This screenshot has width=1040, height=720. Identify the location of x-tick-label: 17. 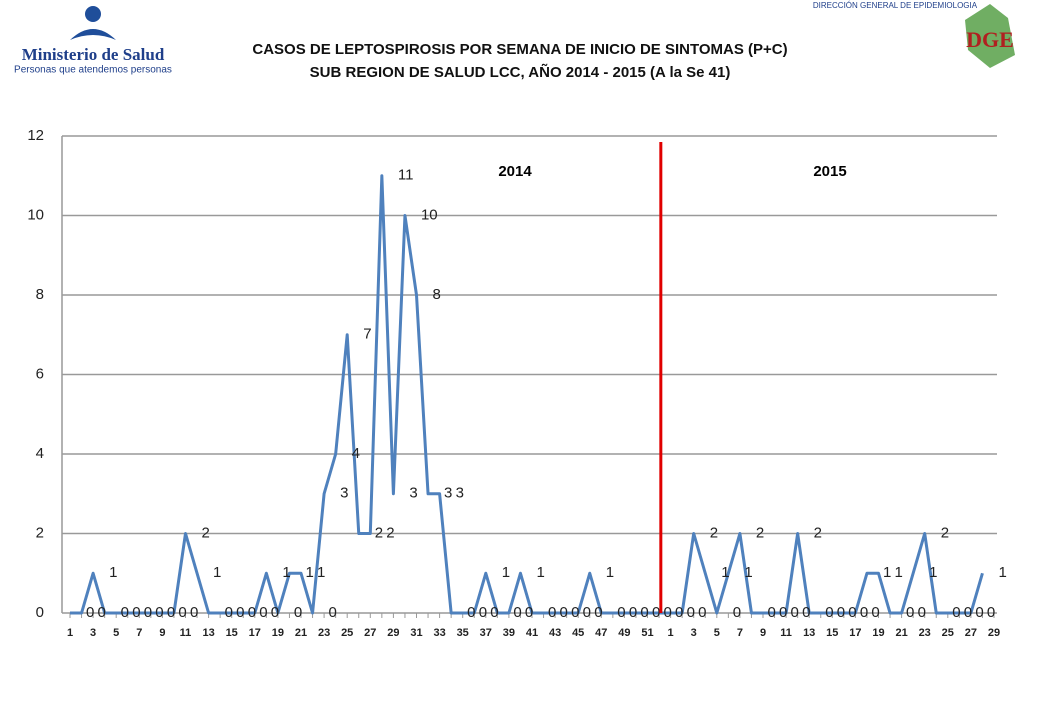
(255, 633).